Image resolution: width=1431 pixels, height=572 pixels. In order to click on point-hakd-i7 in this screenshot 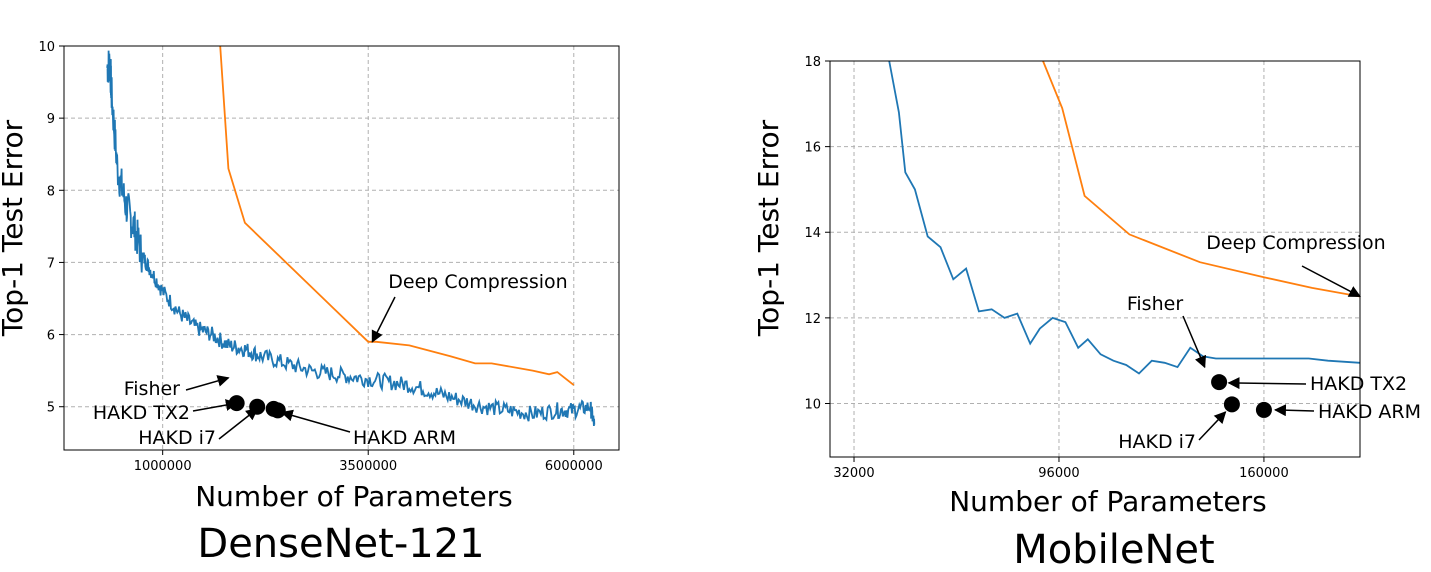, I will do `click(1231, 404)`.